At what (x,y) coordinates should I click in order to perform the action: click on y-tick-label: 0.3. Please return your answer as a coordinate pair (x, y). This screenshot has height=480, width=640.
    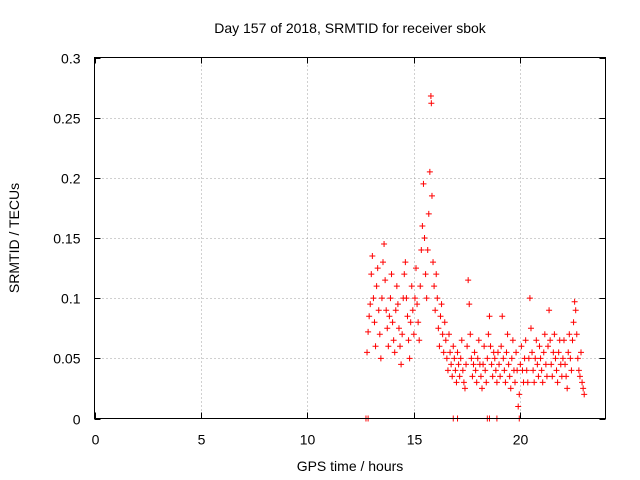
    Looking at the image, I should click on (71, 59).